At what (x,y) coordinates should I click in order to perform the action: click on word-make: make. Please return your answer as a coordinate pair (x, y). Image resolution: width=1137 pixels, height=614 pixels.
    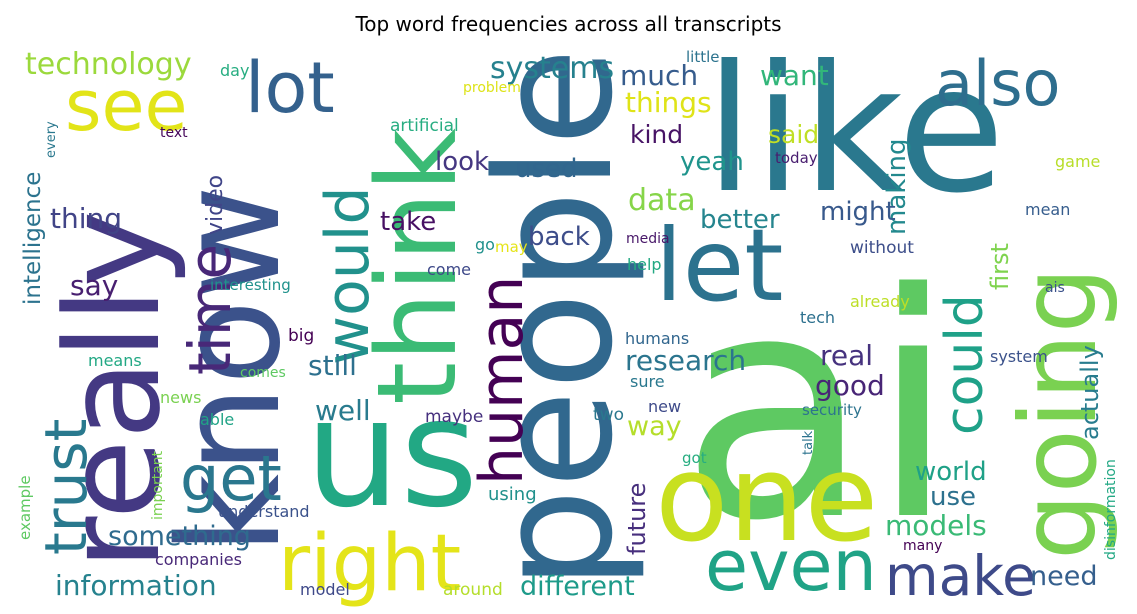
    Looking at the image, I should click on (960, 576).